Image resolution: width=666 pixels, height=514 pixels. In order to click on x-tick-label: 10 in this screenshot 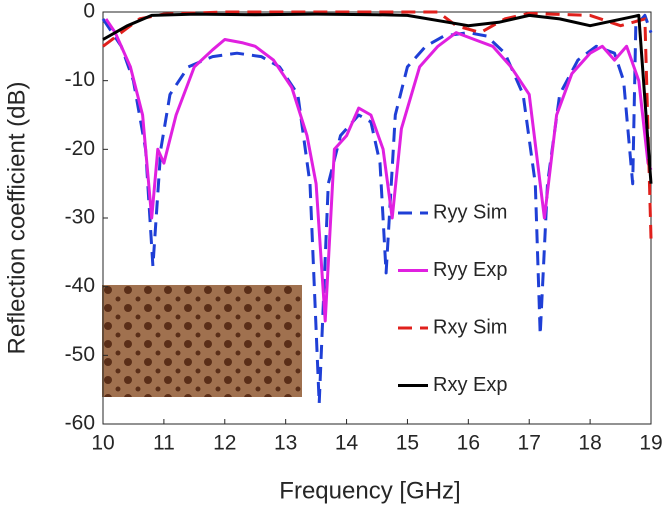, I will do `click(102, 443)`.